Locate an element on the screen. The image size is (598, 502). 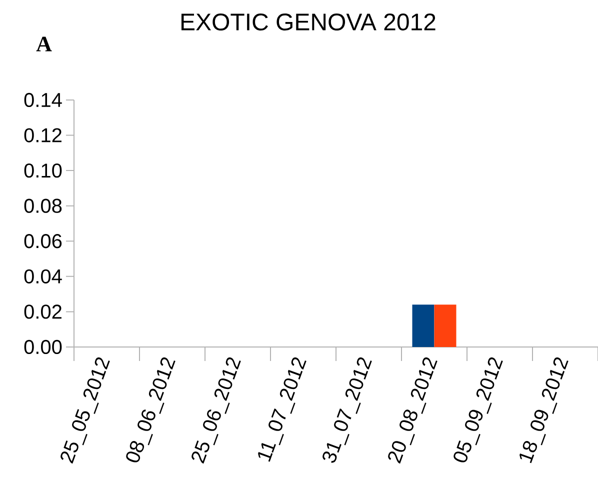
y-tick-label: 0.10 is located at coordinates (43, 170).